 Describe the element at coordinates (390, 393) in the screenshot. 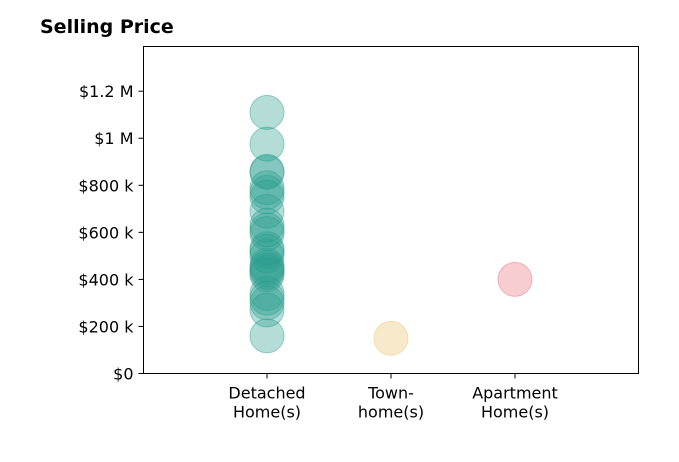

I see `x-tick-label-line: Town-` at that location.